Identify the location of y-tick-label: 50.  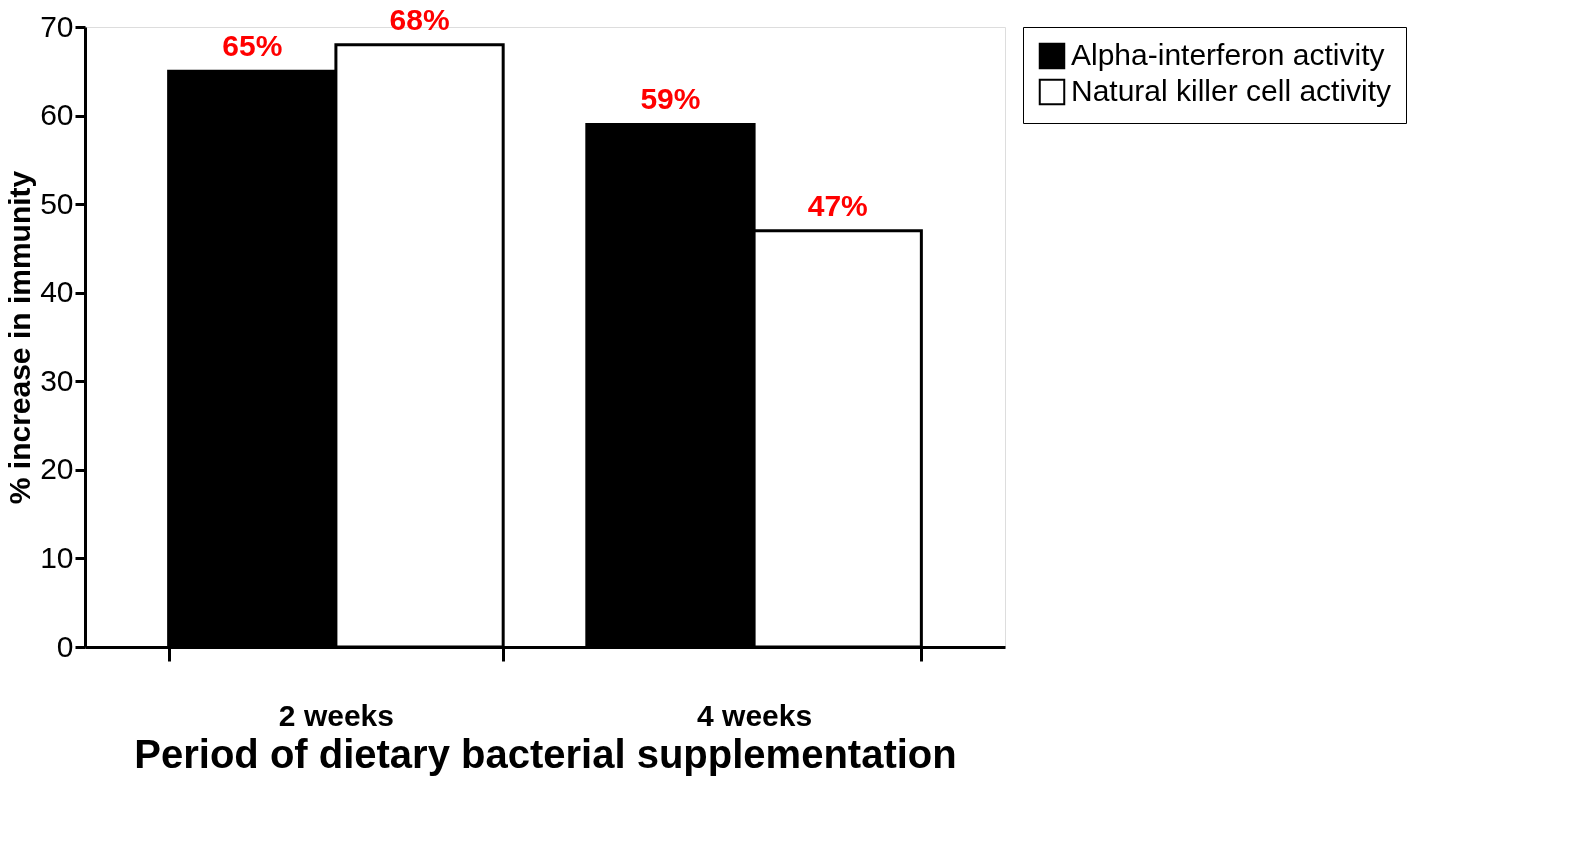
(57, 203).